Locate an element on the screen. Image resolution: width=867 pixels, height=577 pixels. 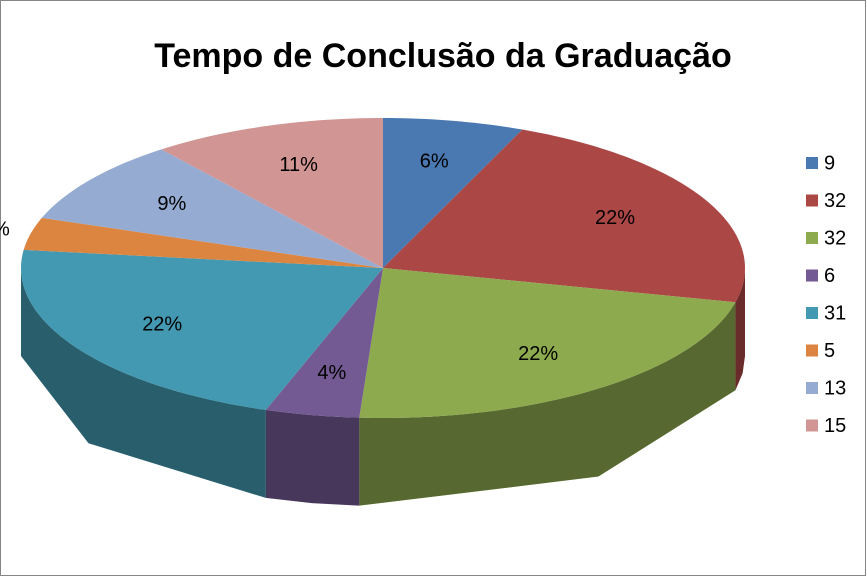
legend-label: 31 is located at coordinates (835, 313).